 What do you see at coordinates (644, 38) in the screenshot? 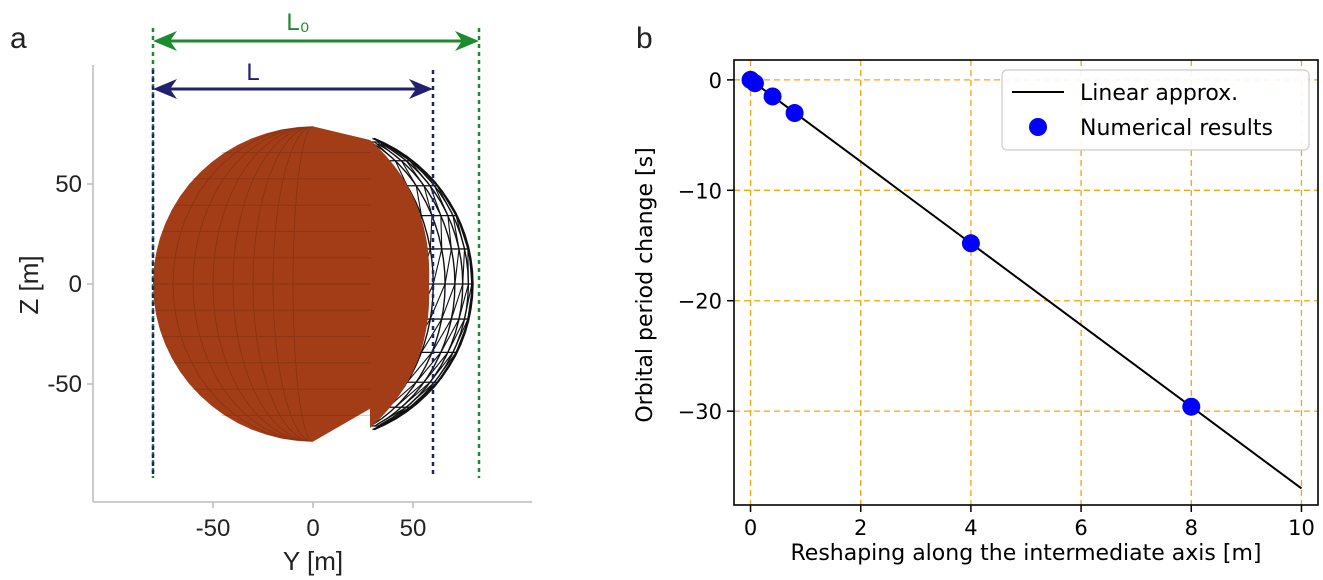
I see `panel-label-b: b` at bounding box center [644, 38].